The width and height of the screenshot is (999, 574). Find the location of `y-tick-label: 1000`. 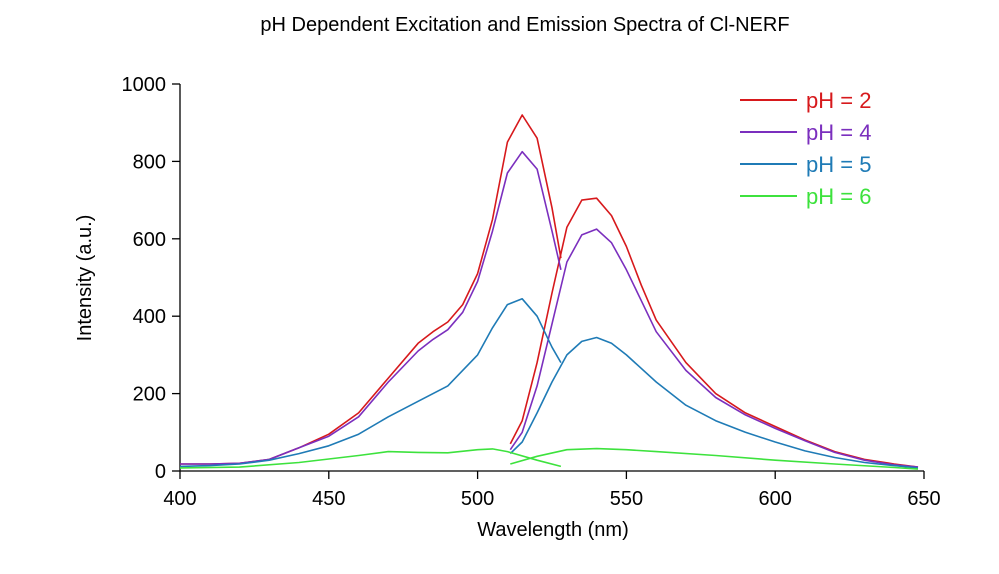

y-tick-label: 1000 is located at coordinates (144, 85).